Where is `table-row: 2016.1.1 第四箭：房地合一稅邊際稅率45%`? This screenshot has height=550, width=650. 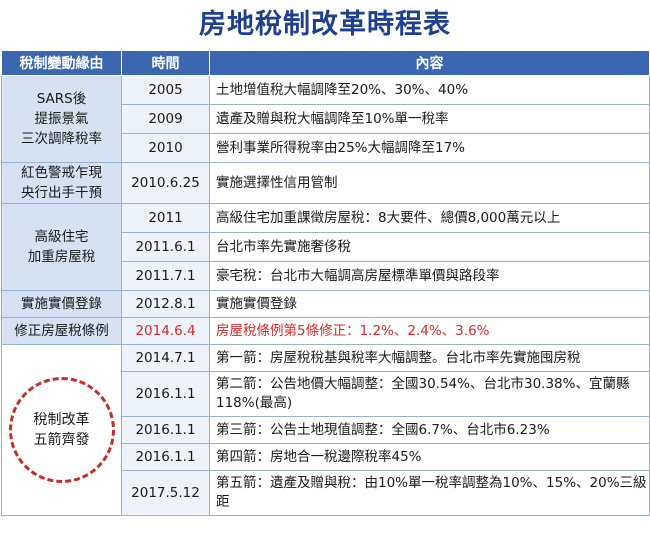 table-row: 2016.1.1 第四箭：房地合一稅邊際稅率45% is located at coordinates (326, 457).